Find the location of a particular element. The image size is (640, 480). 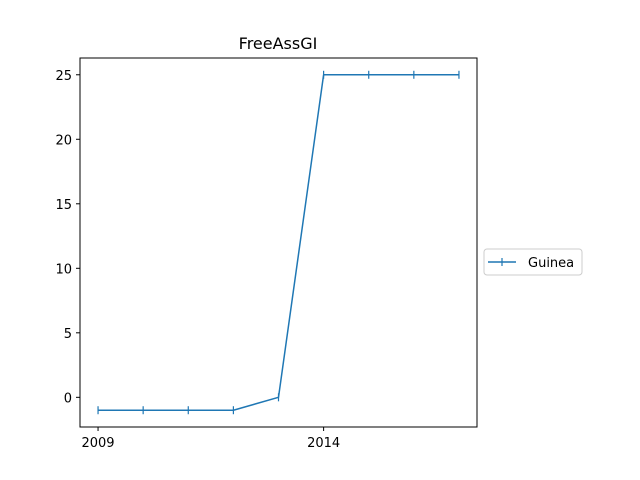

legend-box is located at coordinates (533, 262).